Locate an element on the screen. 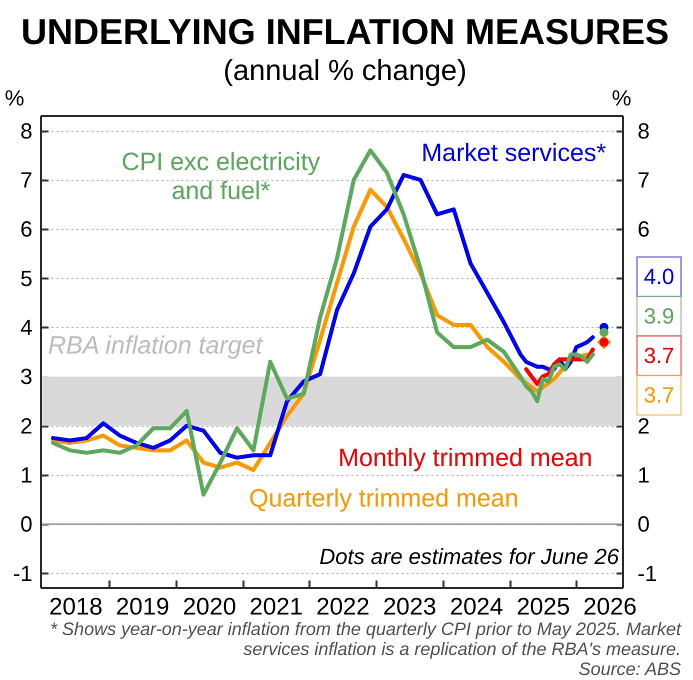 The image size is (693, 680). x-tick-label: 2019 is located at coordinates (143, 607).